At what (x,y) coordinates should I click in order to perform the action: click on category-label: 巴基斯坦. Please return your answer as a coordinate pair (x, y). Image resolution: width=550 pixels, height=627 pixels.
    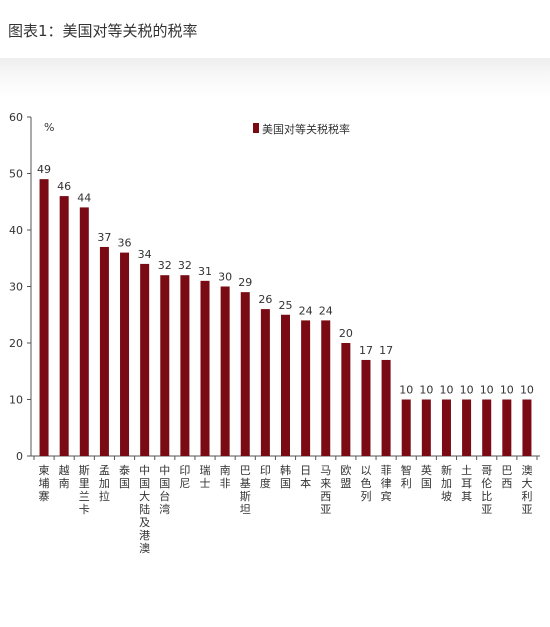
    Looking at the image, I should click on (245, 490).